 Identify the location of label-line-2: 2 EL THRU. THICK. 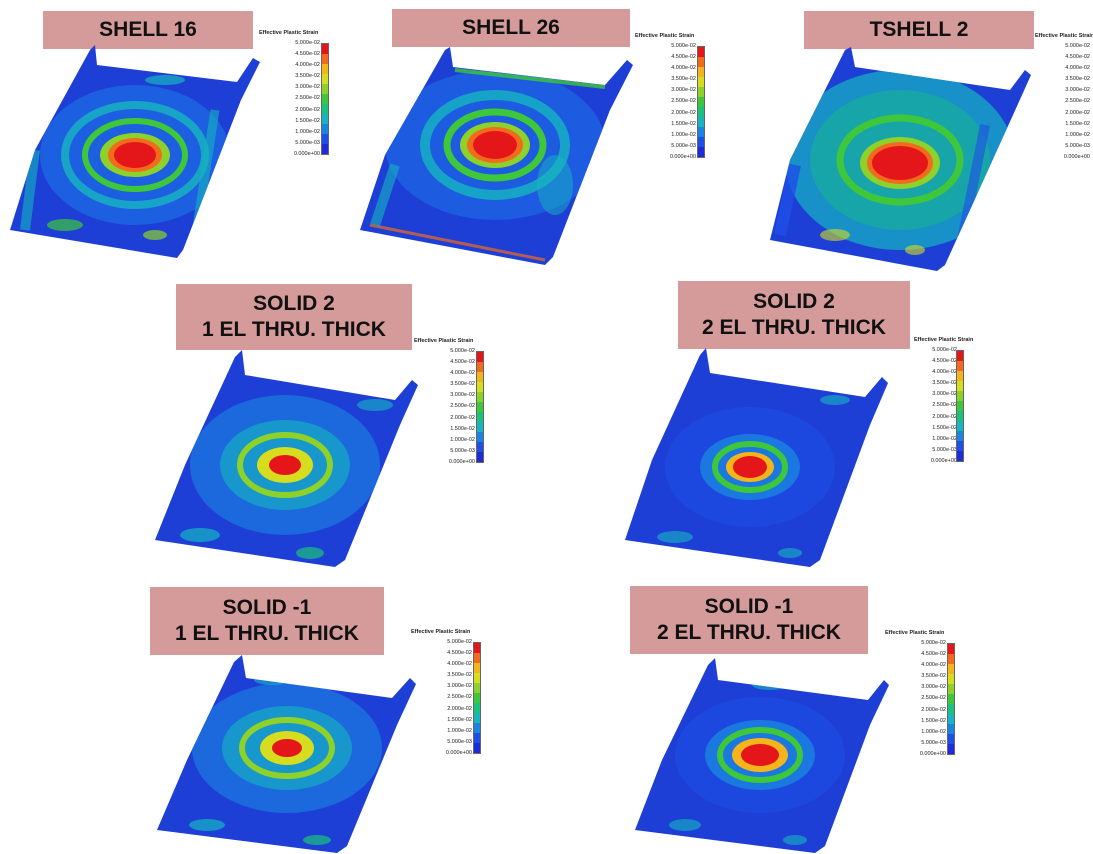
(749, 632).